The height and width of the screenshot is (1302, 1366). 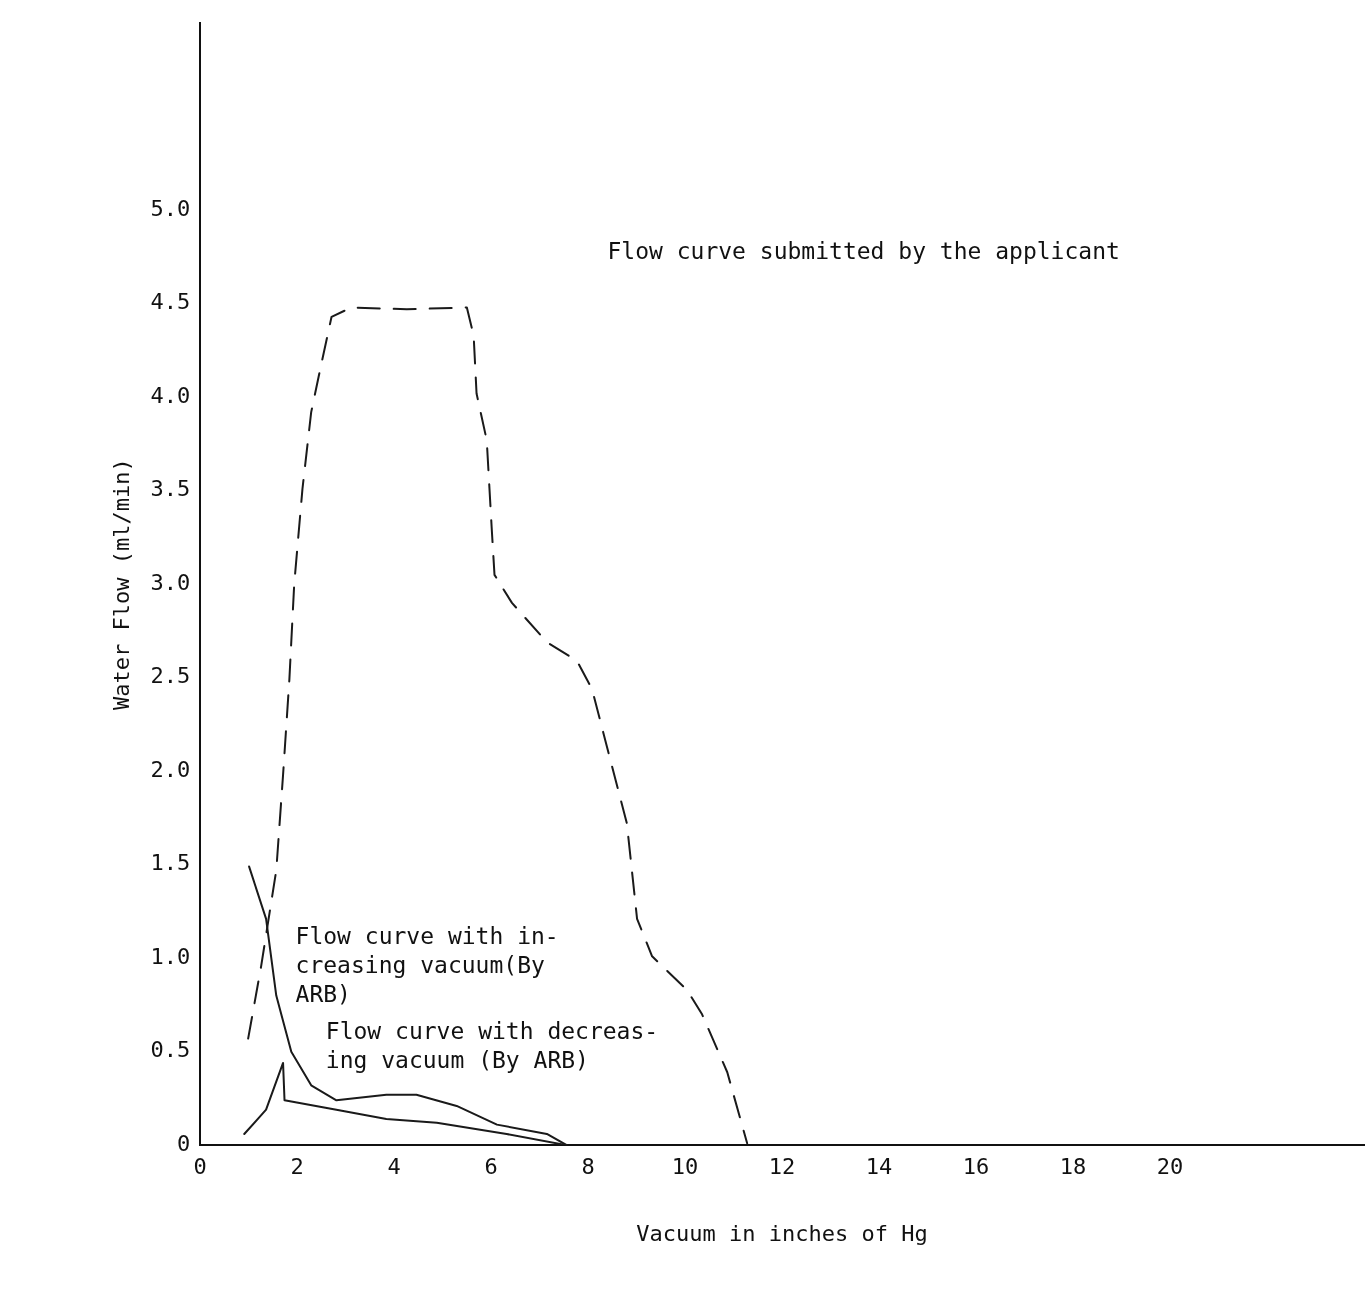 What do you see at coordinates (879, 1167) in the screenshot?
I see `x-tick-label: 14` at bounding box center [879, 1167].